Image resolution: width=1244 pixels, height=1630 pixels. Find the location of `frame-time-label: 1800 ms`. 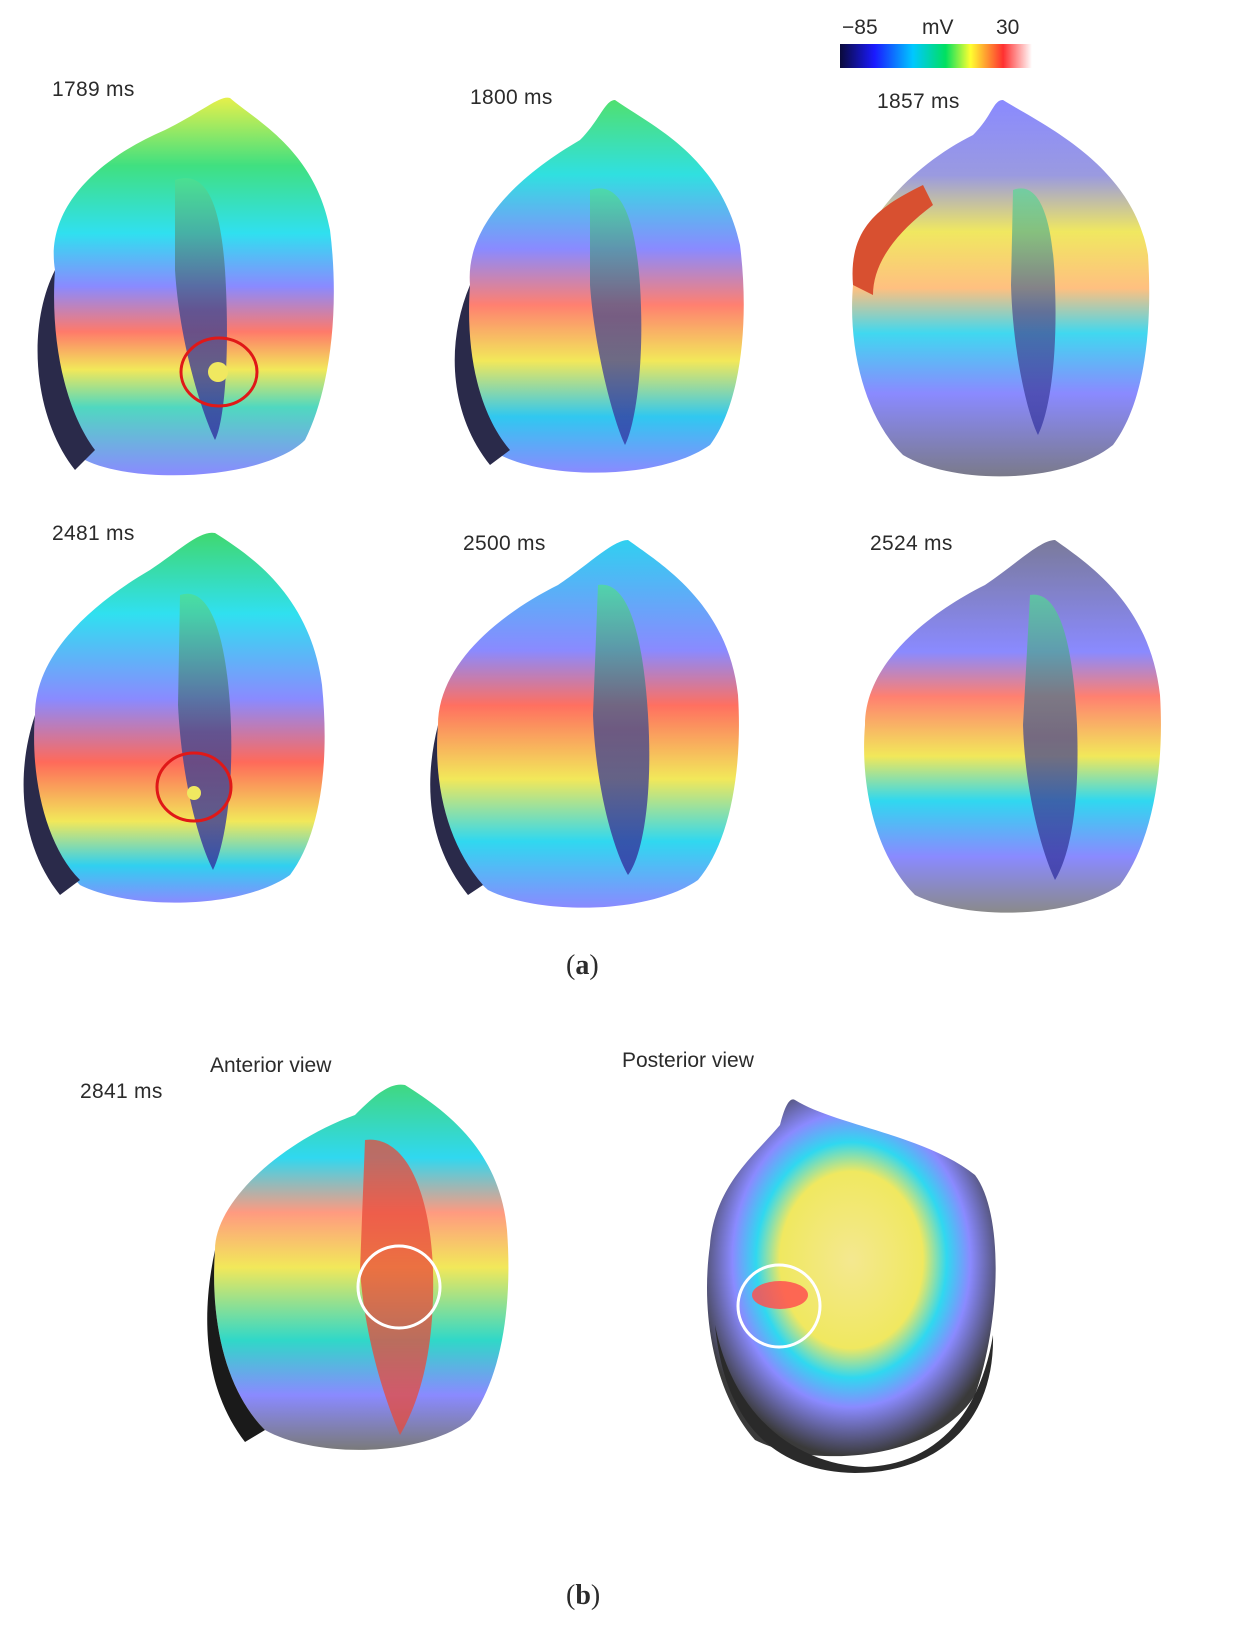

frame-time-label: 1800 ms is located at coordinates (511, 97).